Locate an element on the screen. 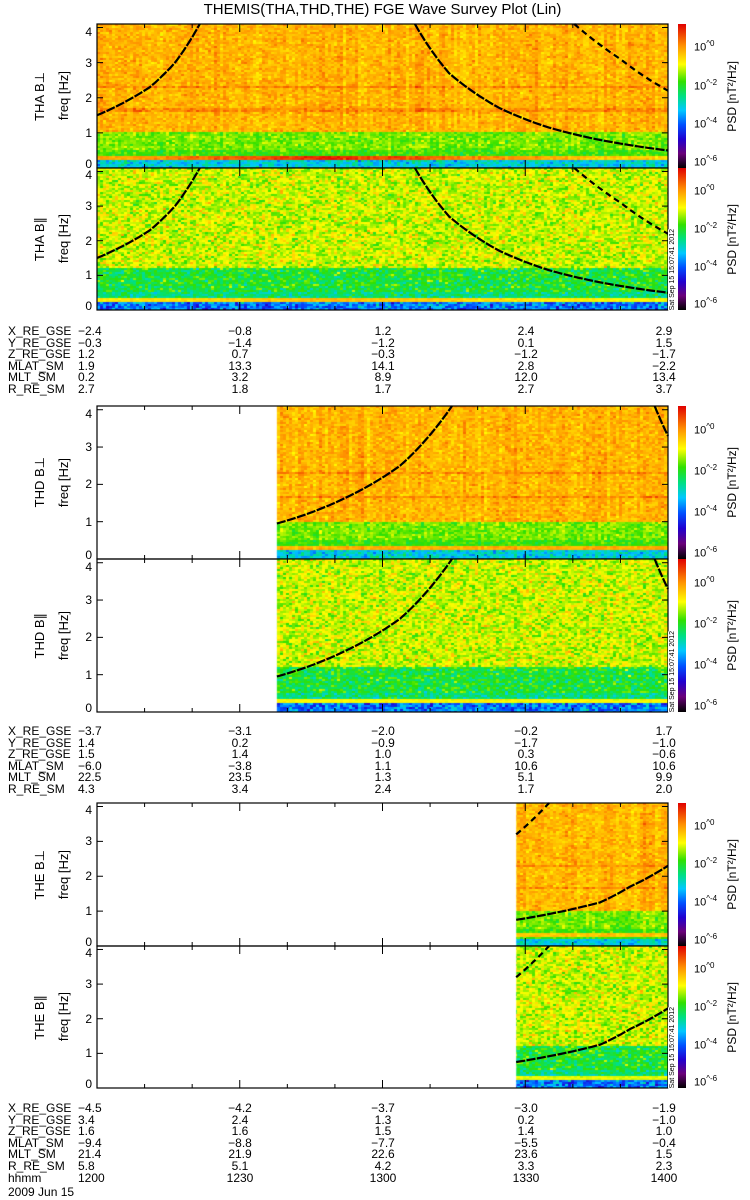 This screenshot has height=1200, width=750. plot-overlay is located at coordinates (382, 482).